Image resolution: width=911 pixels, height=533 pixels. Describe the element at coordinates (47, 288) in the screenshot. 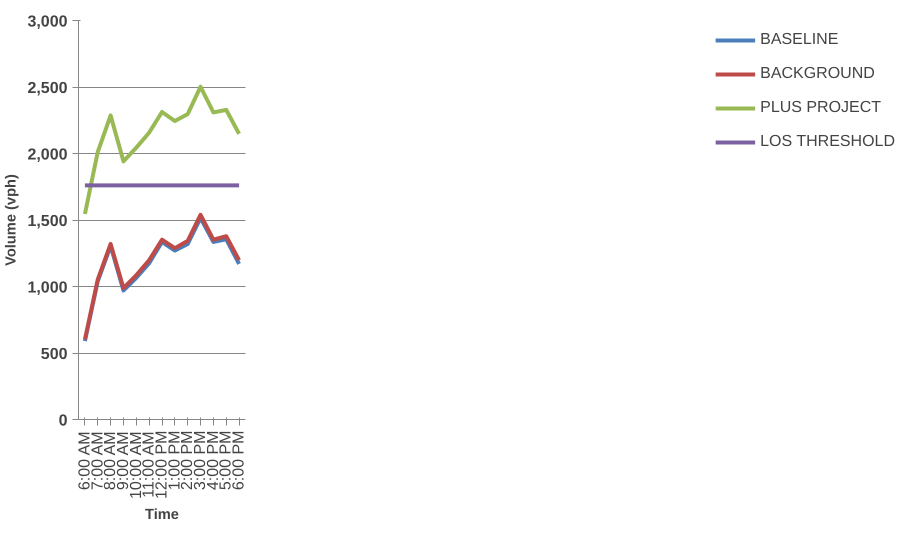

I see `y-tick-label: 1,000` at that location.